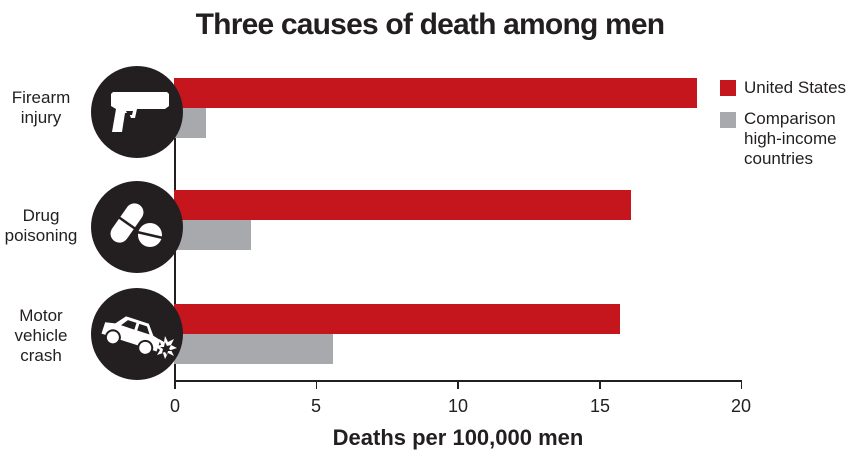  I want to click on legend-label-us: United States, so click(795, 87).